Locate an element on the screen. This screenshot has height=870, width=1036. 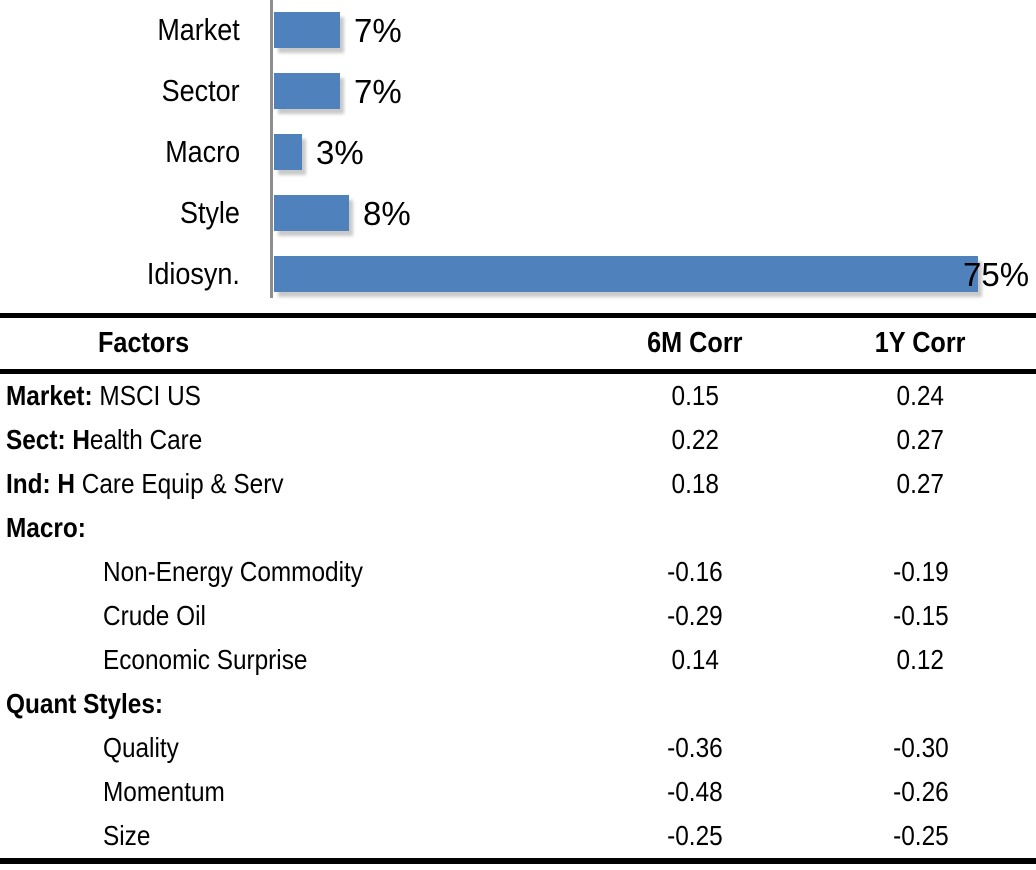
factor-cell: Quality is located at coordinates (292, 748).